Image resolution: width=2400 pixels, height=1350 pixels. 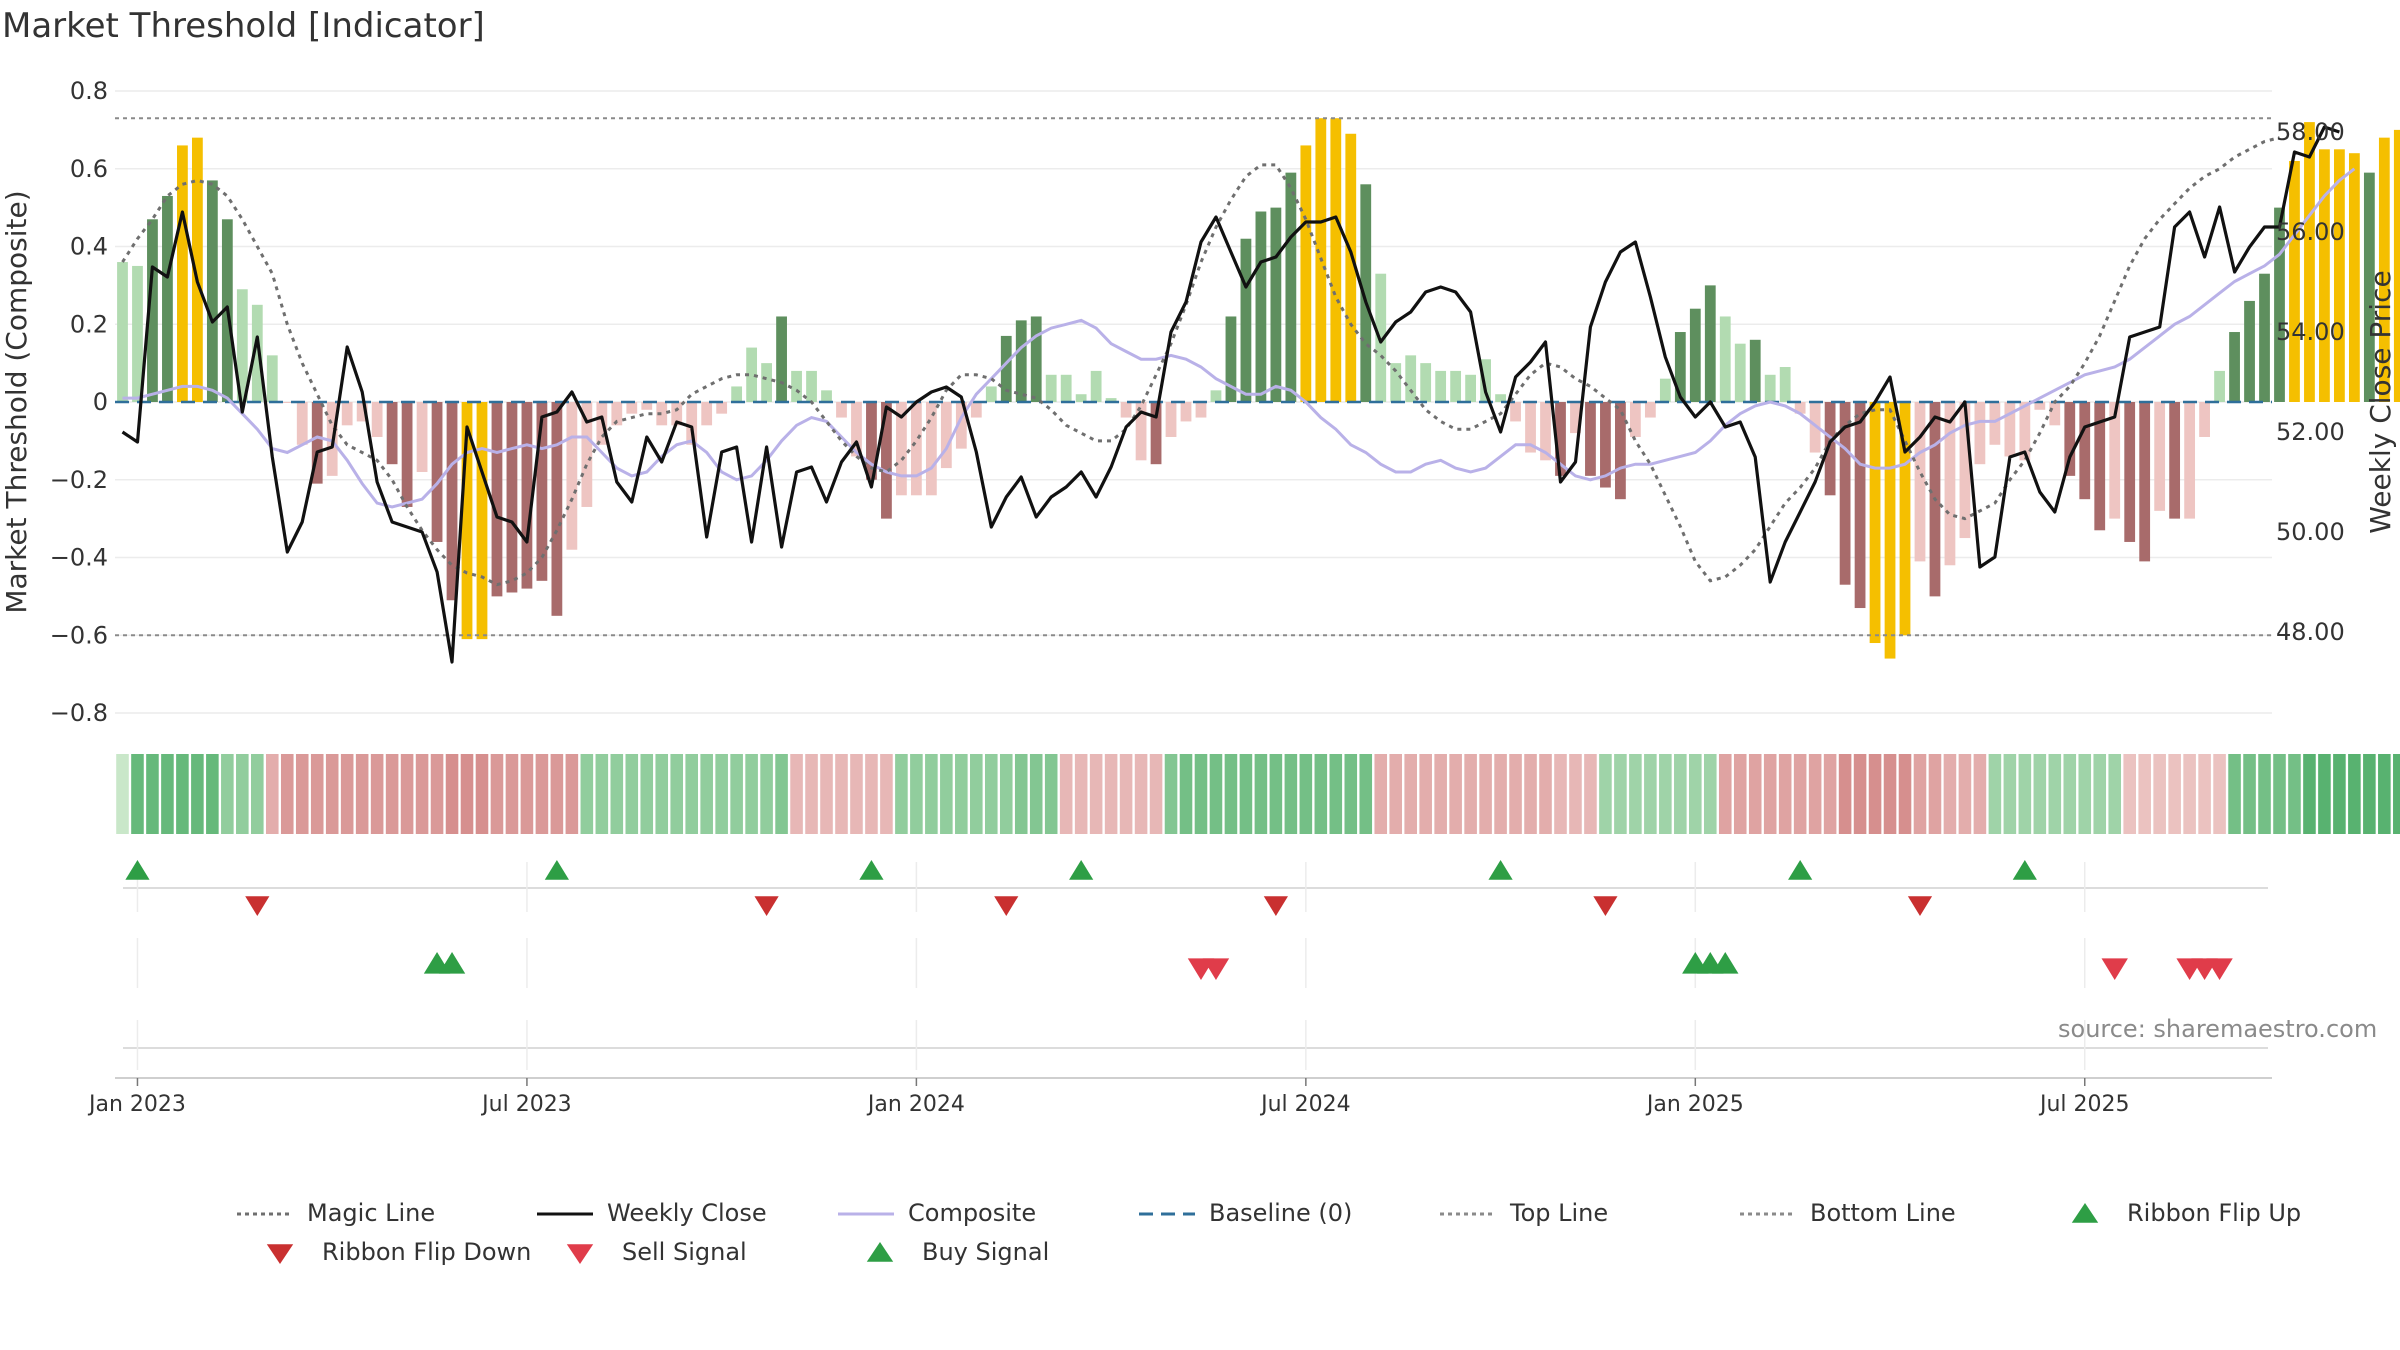 I want to click on legend-label: Weekly Close, so click(x=687, y=1213).